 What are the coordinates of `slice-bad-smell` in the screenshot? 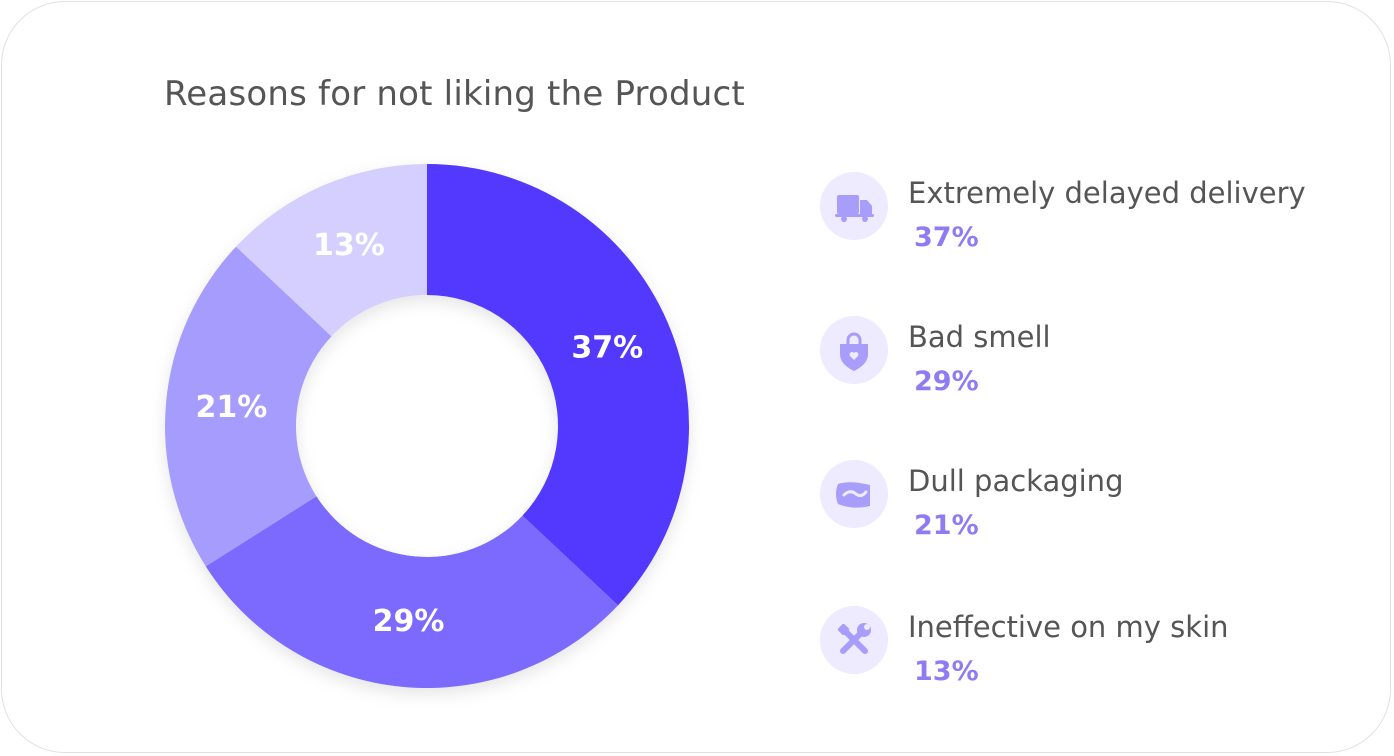 It's located at (411, 592).